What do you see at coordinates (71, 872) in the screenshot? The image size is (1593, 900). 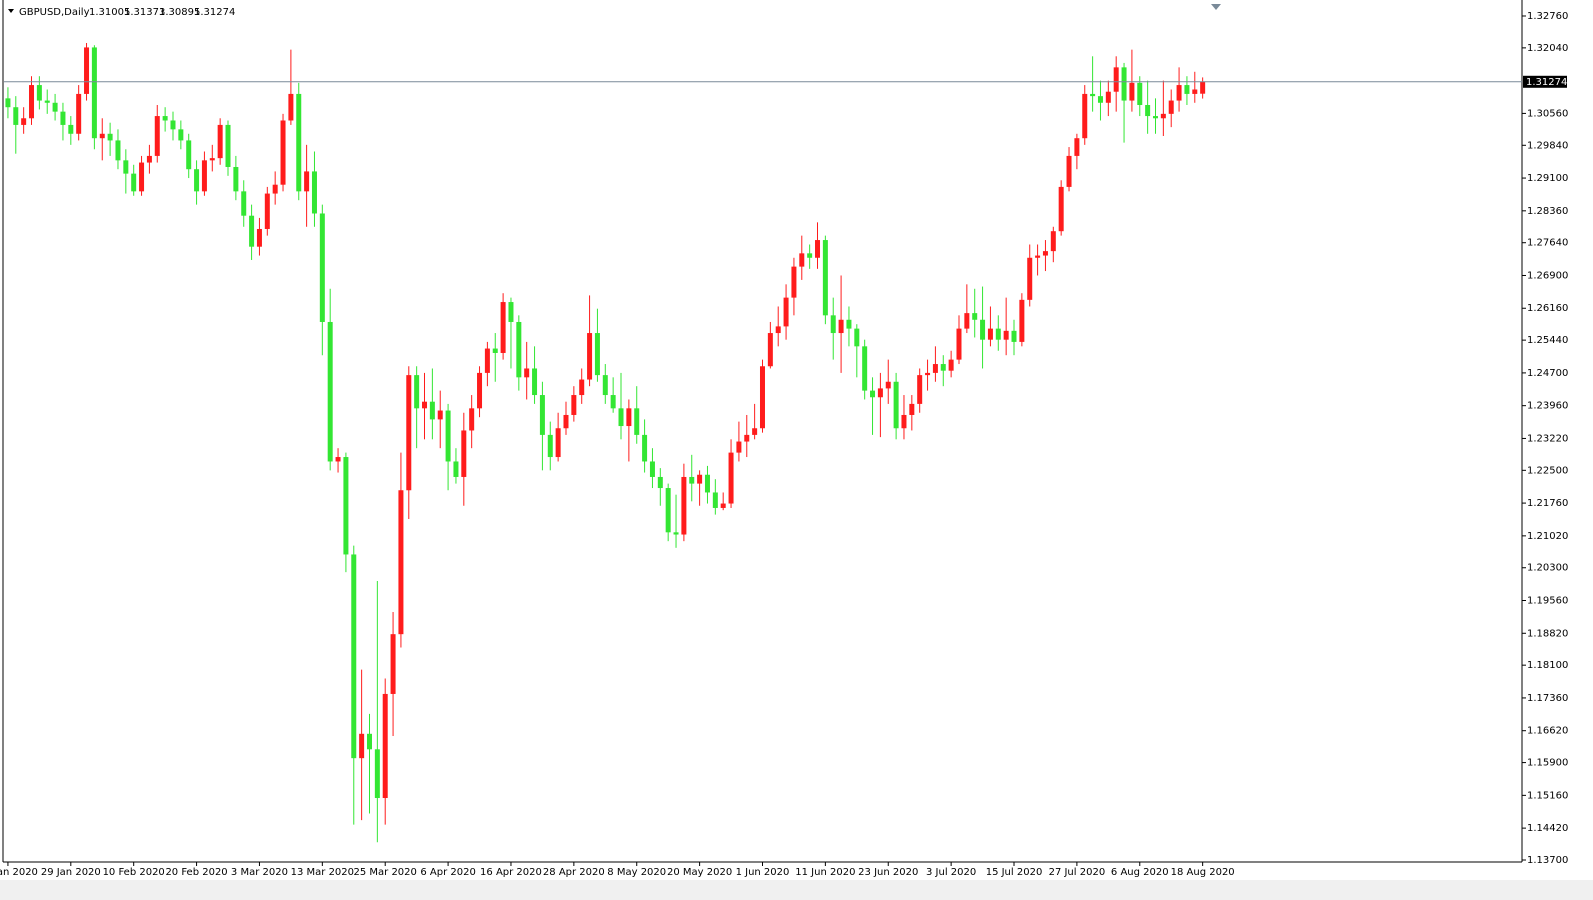 I see `x-tick-label: 29 Jan 2020` at bounding box center [71, 872].